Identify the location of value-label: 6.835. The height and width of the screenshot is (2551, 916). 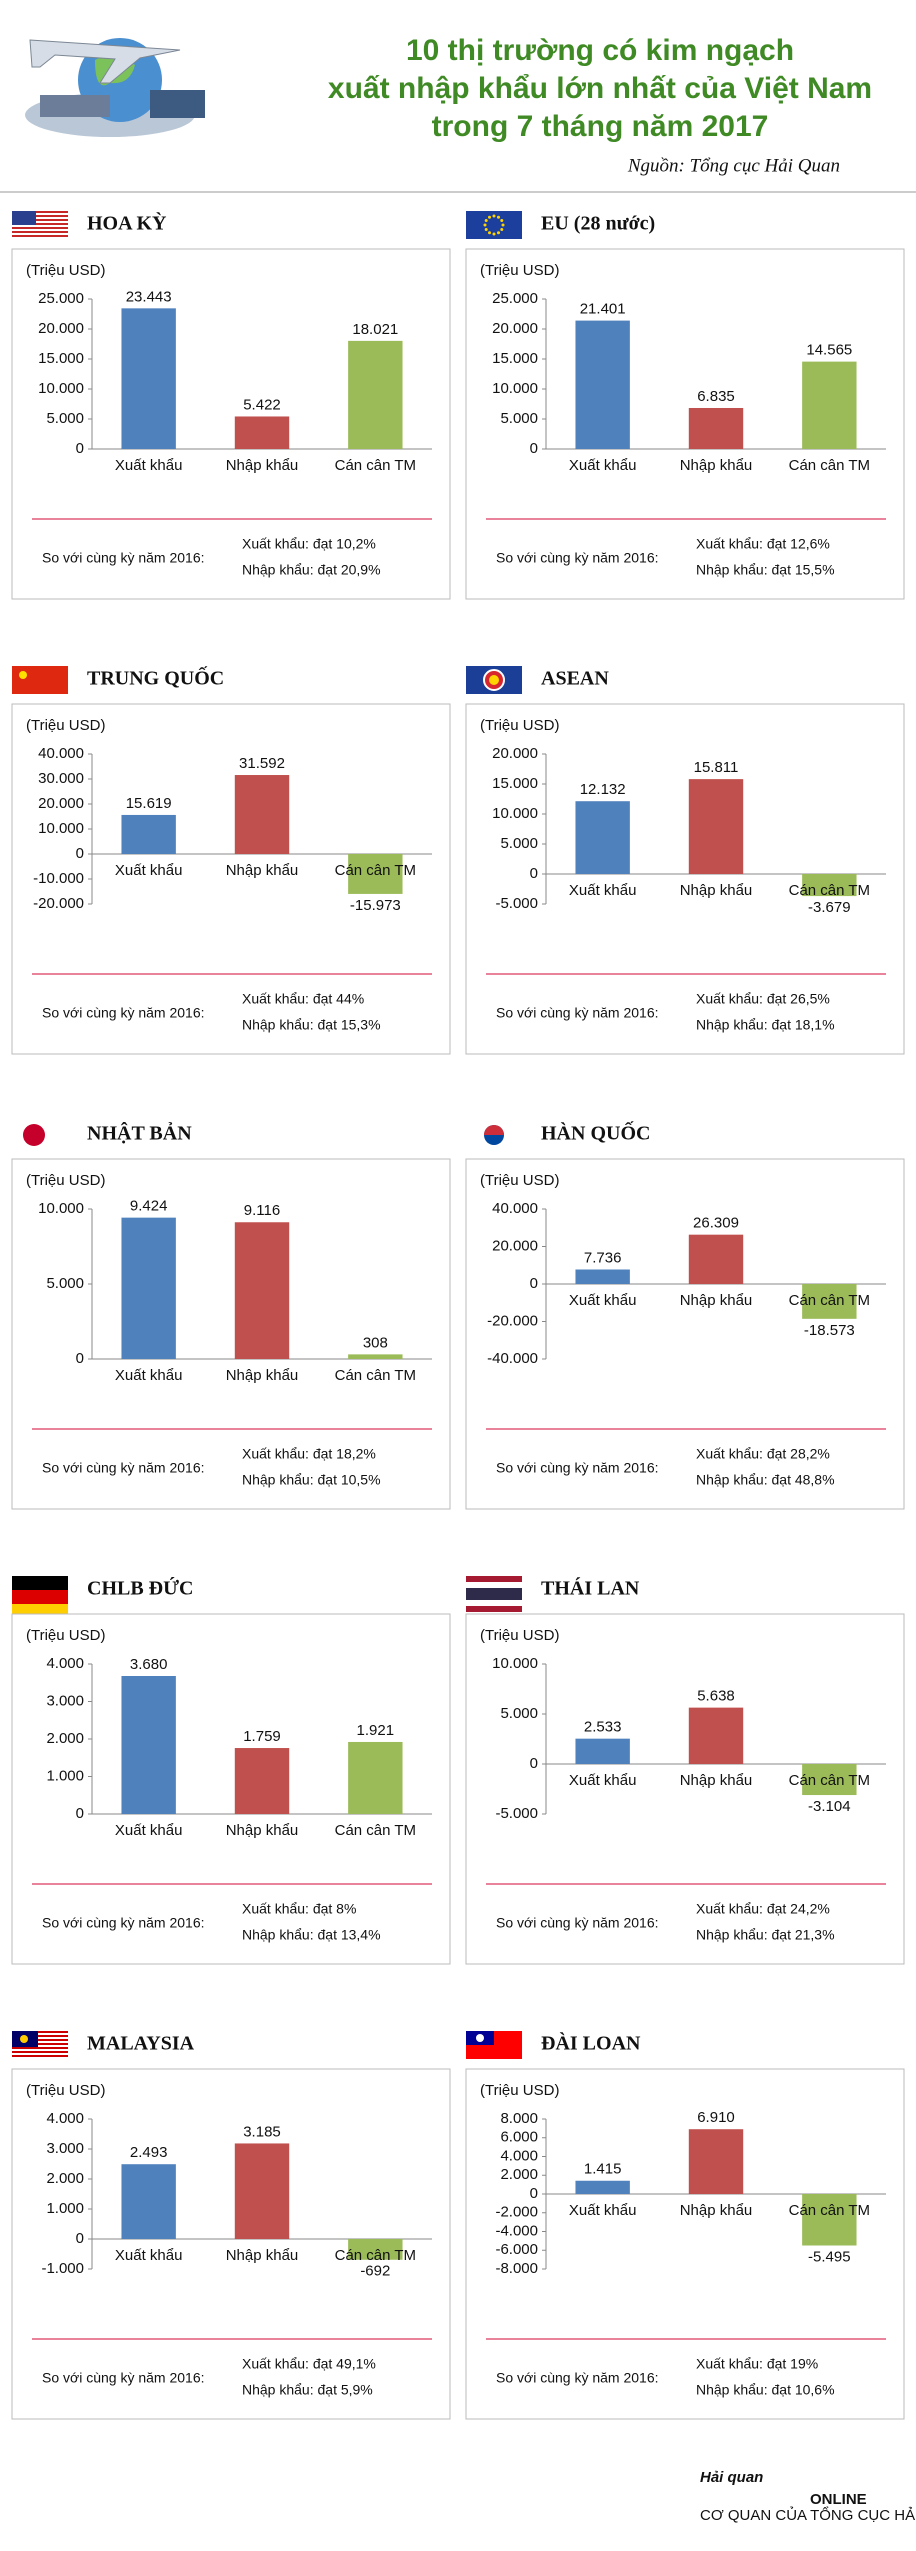
(716, 396).